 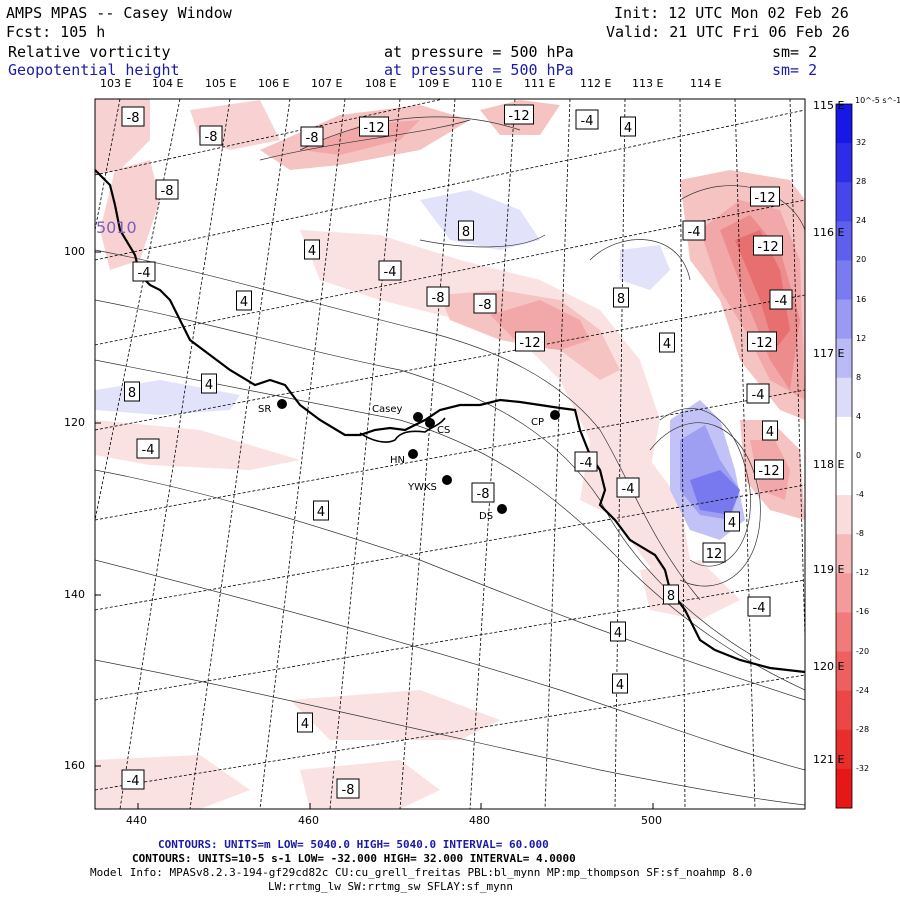 I want to click on station-label-ywks: YWKS, so click(x=422, y=487).